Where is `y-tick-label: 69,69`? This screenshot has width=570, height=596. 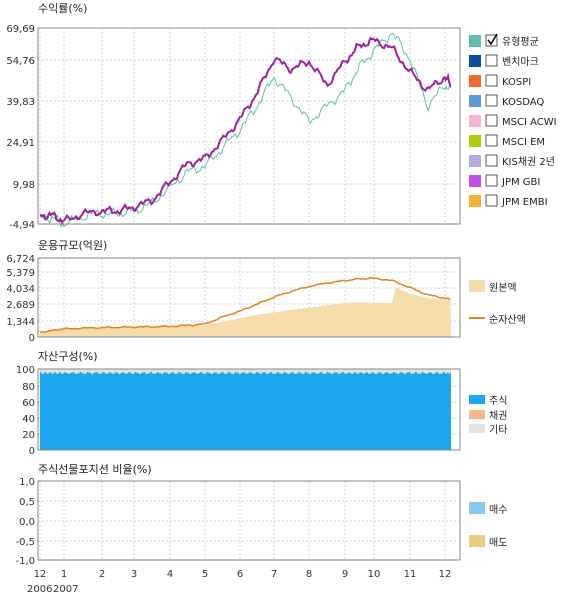
y-tick-label: 69,69 is located at coordinates (20, 29).